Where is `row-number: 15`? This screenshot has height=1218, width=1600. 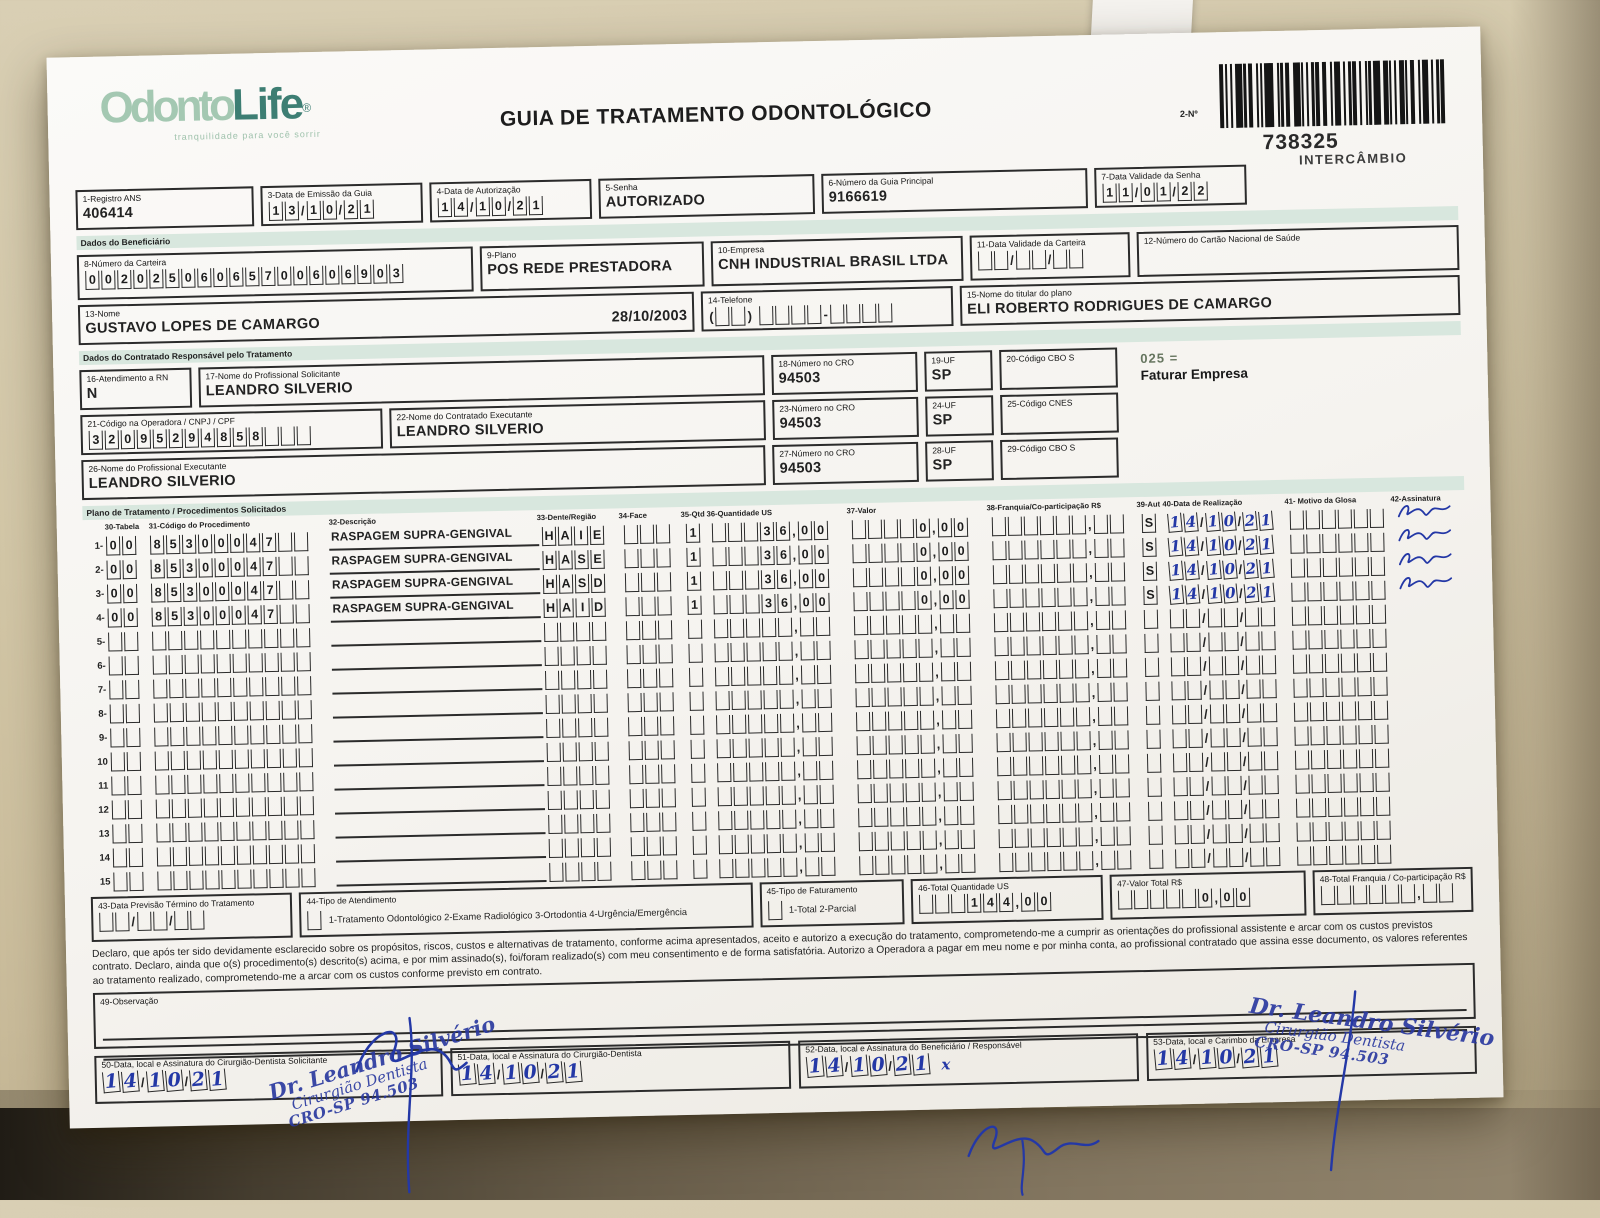
row-number: 15 is located at coordinates (105, 882).